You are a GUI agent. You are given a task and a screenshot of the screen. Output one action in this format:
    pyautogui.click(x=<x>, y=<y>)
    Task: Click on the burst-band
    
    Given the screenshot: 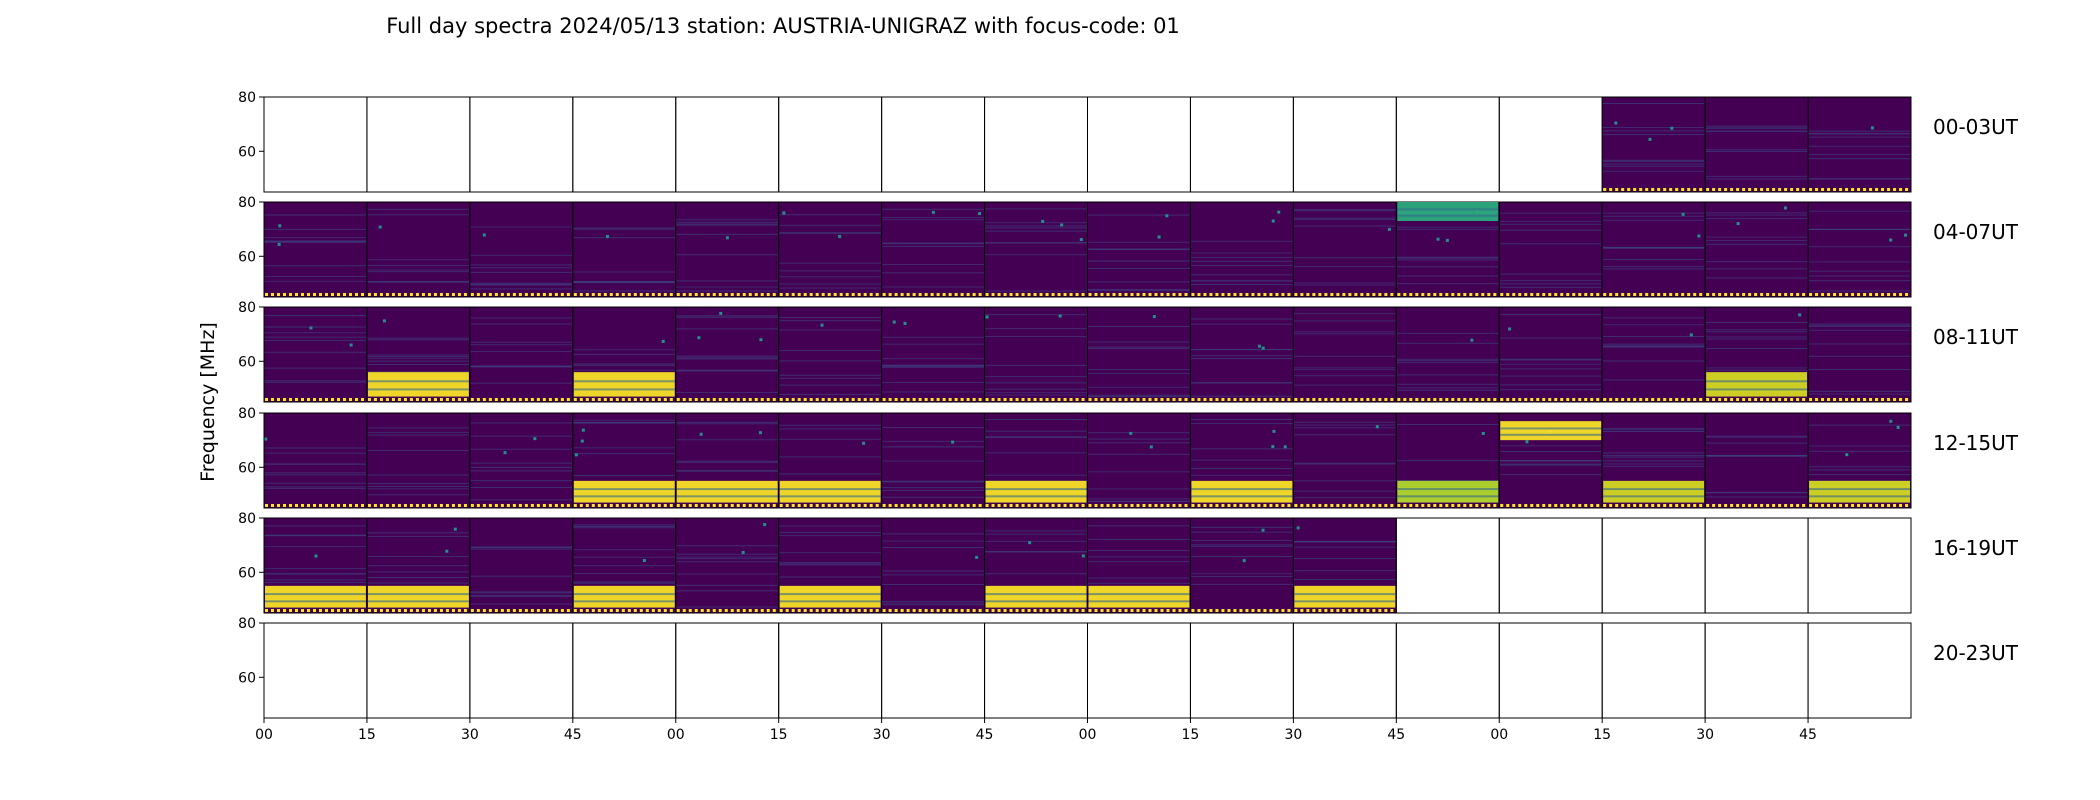 What is the action you would take?
    pyautogui.click(x=1859, y=496)
    